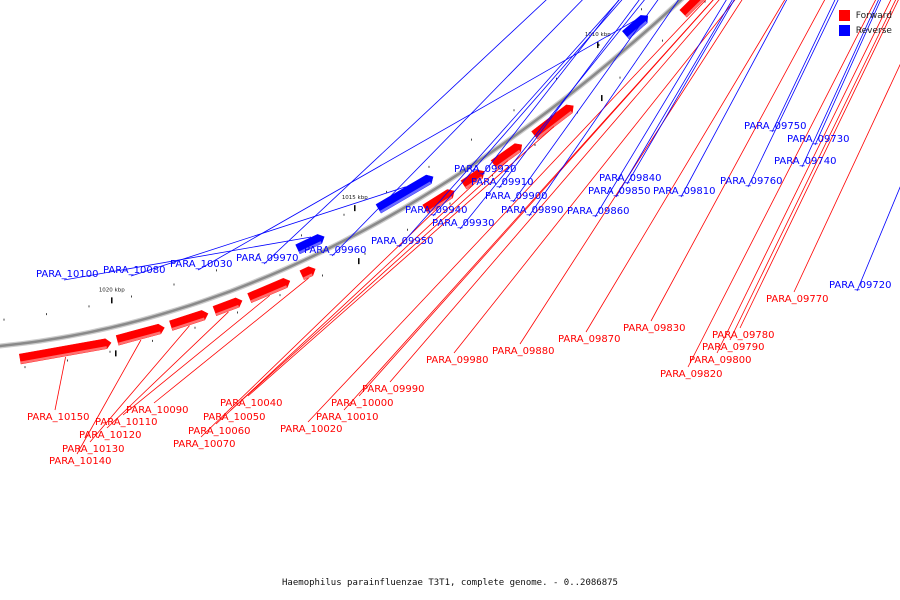  I want to click on gene-label: PARA_10100, so click(67, 274).